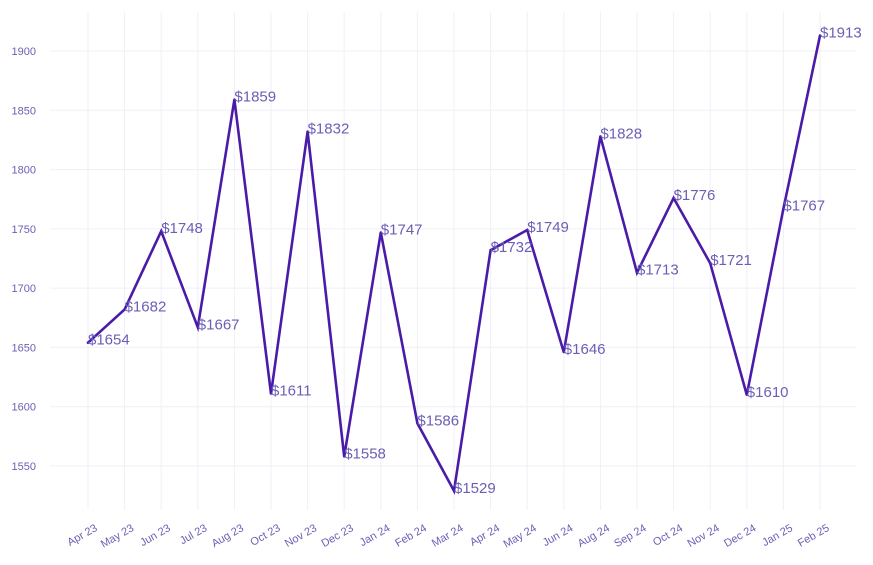  I want to click on data-label: $1646, so click(585, 349).